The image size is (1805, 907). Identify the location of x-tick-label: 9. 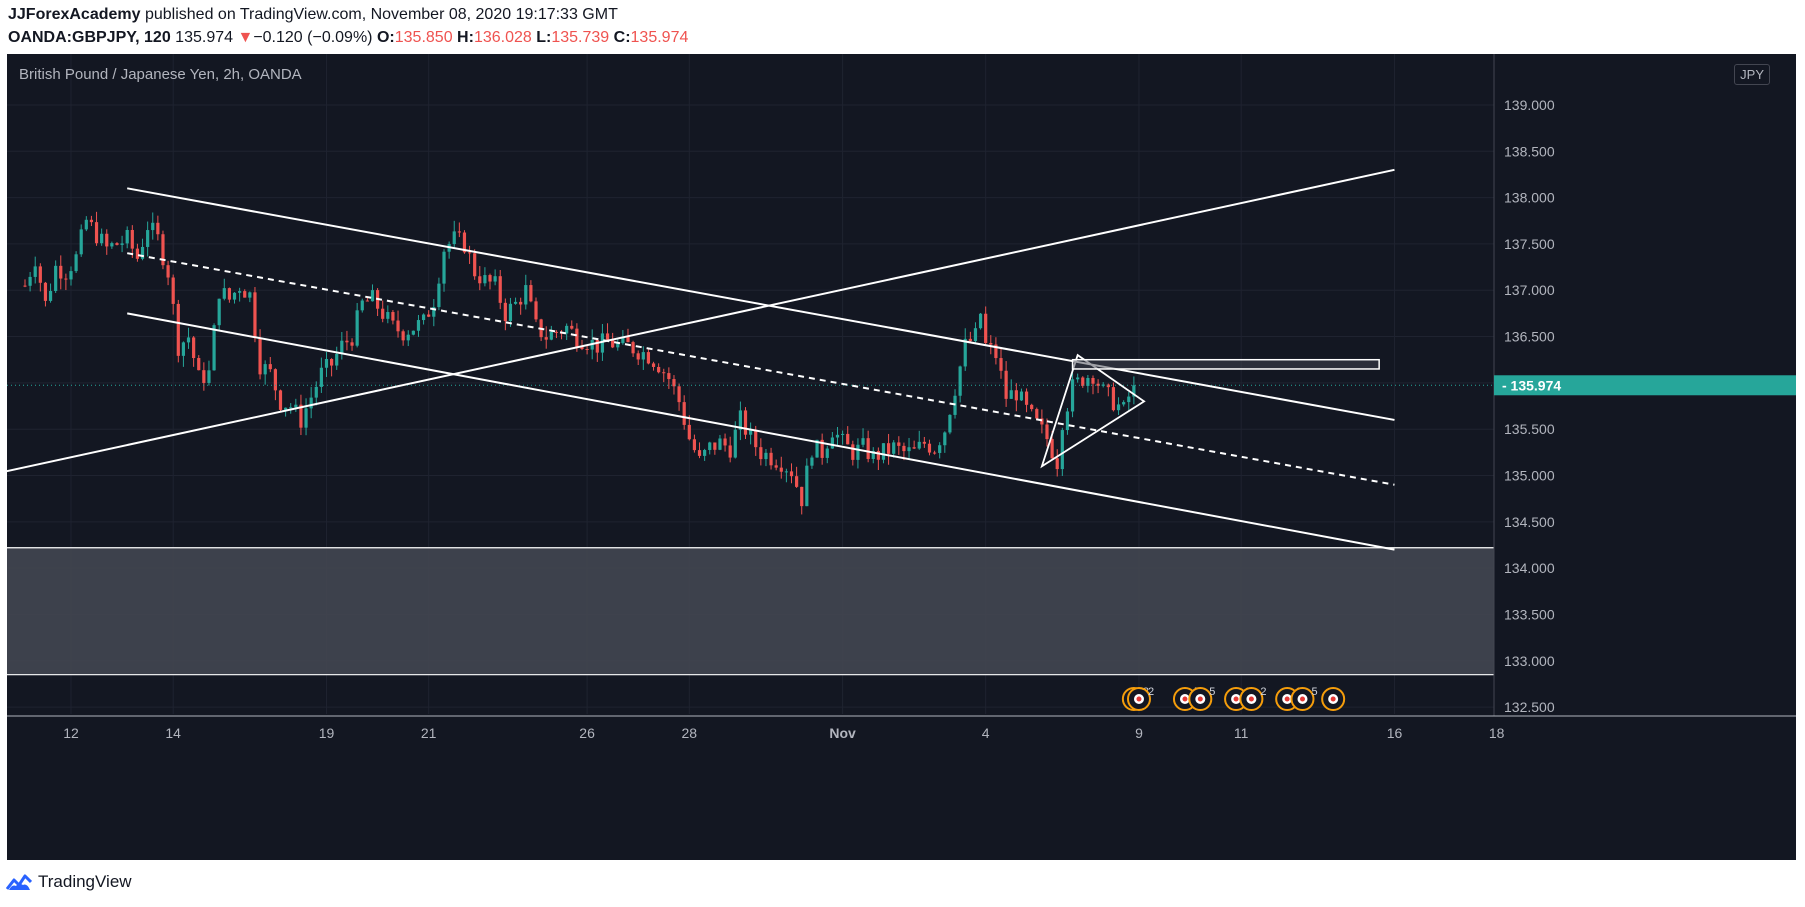
(1139, 733).